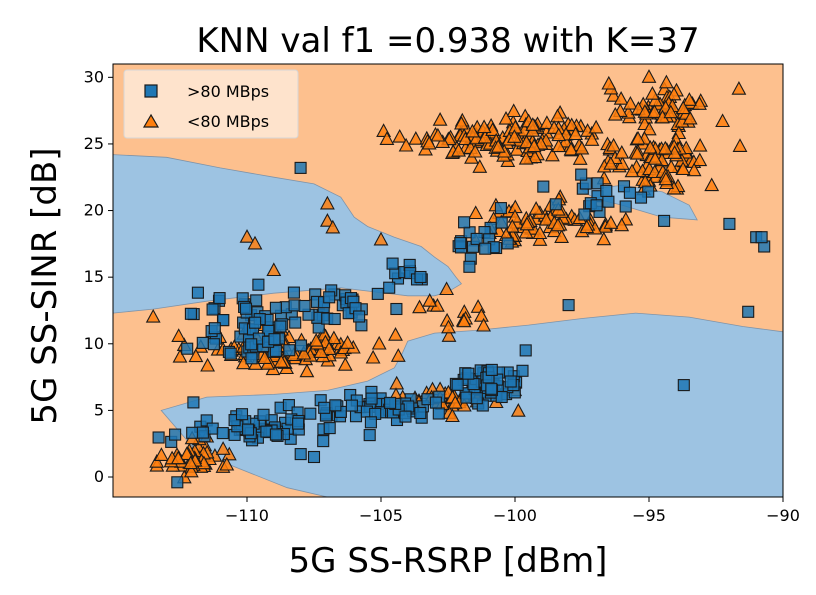 Image resolution: width=816 pixels, height=595 pixels. I want to click on y-tick-label: 5, so click(99, 409).